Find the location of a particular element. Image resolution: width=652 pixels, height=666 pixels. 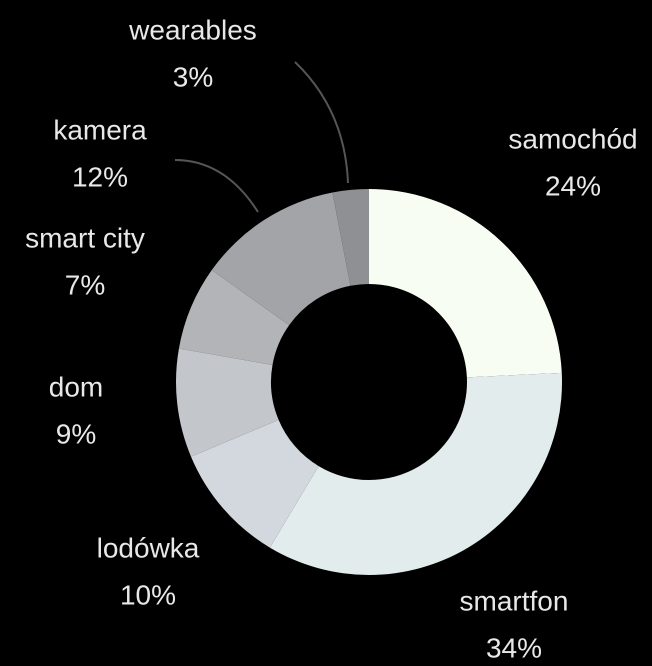

slice-value: 3% is located at coordinates (193, 76).